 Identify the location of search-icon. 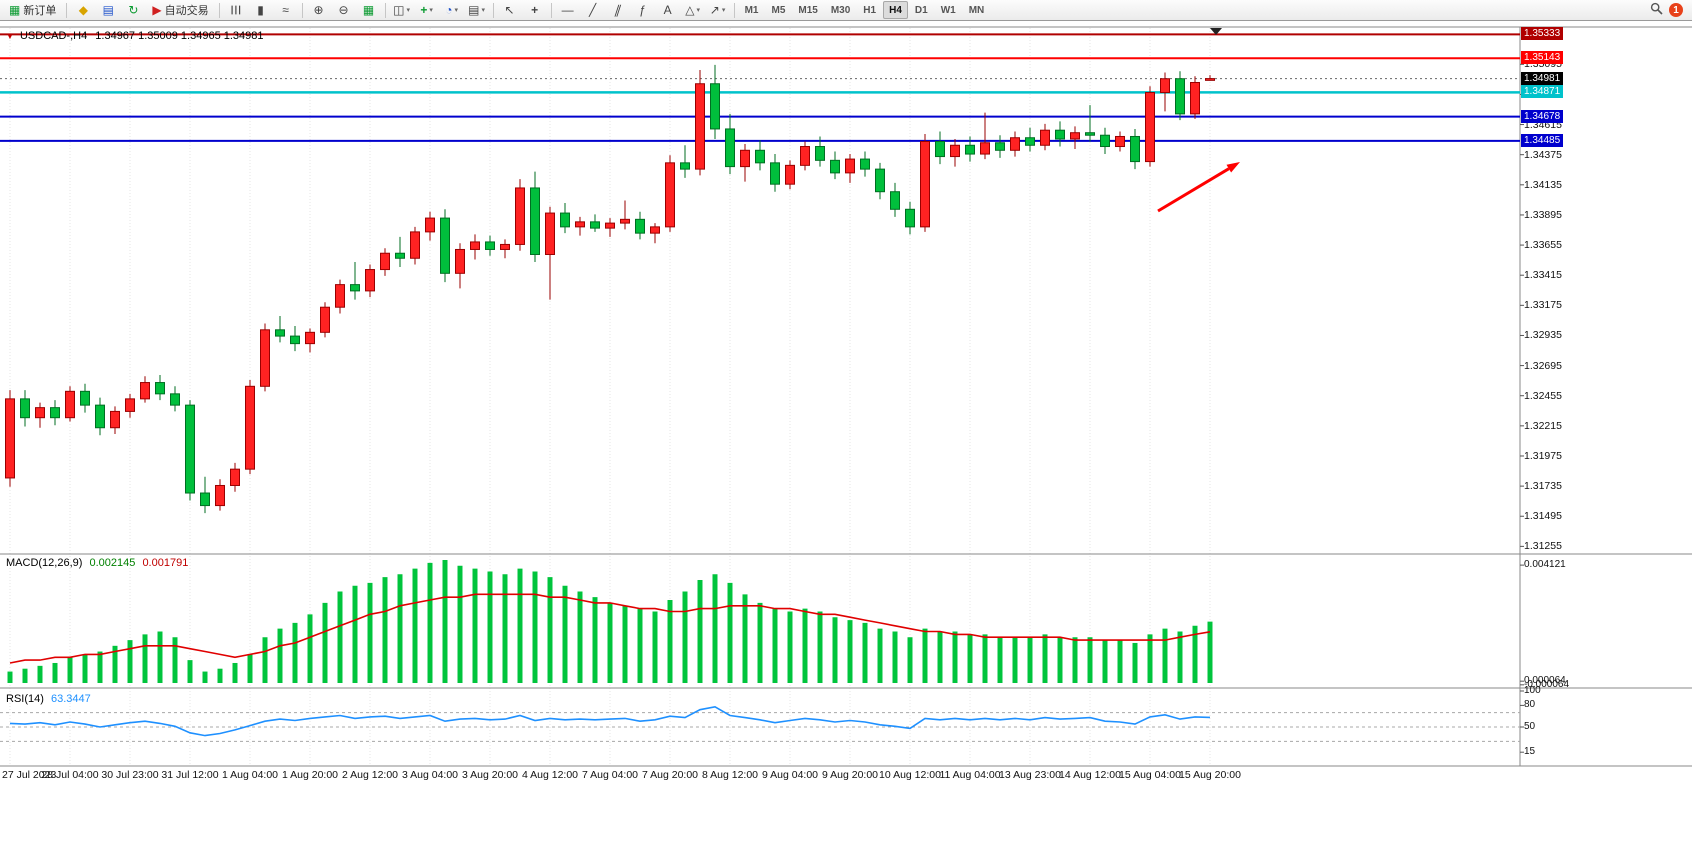
(1656, 10).